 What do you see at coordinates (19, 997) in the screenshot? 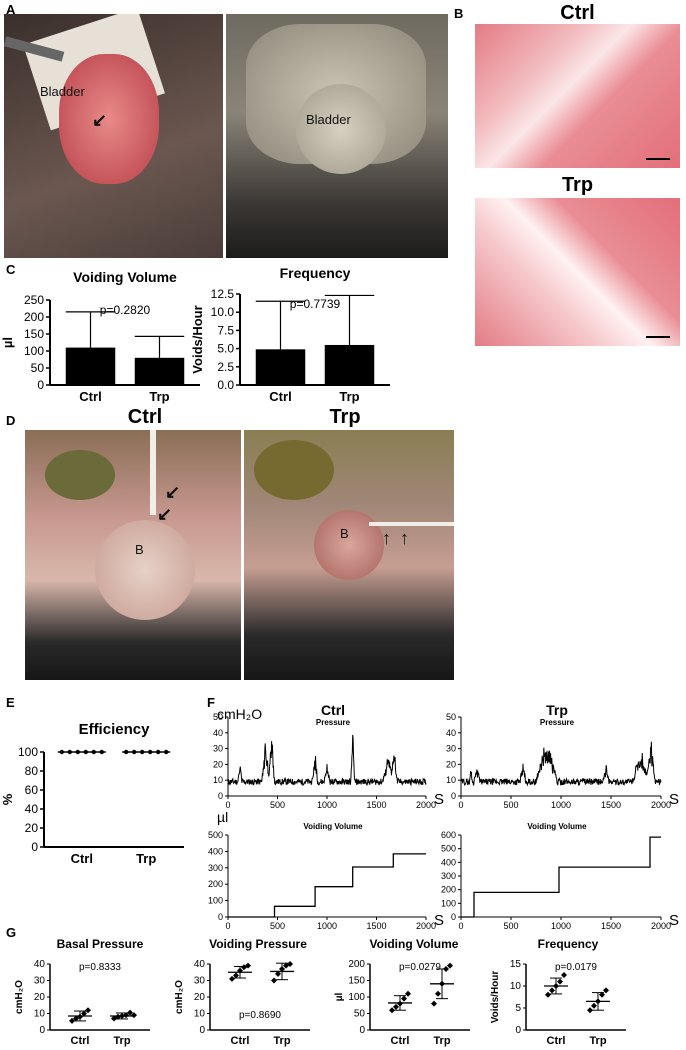
I see `y-axis-label: cmH₂O` at bounding box center [19, 997].